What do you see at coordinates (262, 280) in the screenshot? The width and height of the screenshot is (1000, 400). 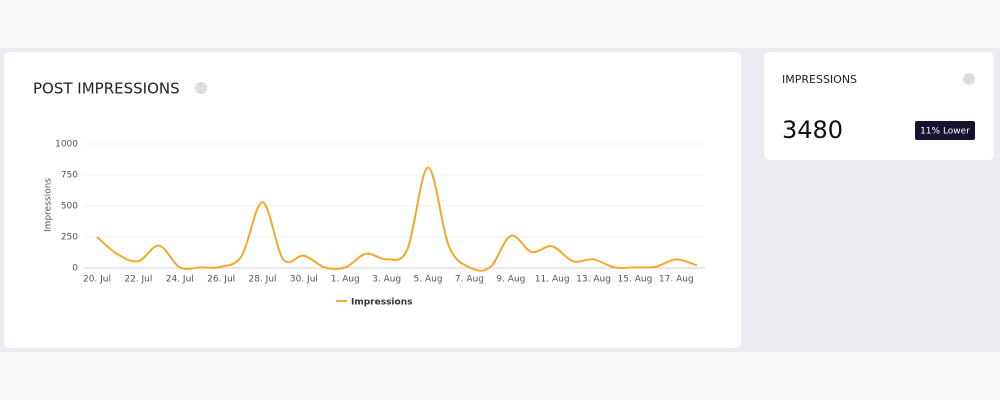 I see `x-tick-label: 28. Jul` at bounding box center [262, 280].